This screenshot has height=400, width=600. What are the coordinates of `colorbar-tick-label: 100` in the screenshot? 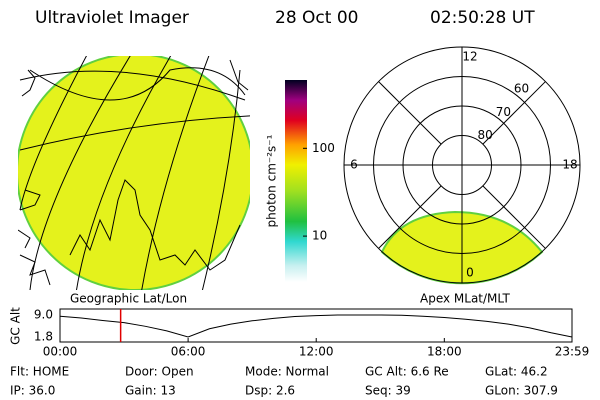 It's located at (323, 148).